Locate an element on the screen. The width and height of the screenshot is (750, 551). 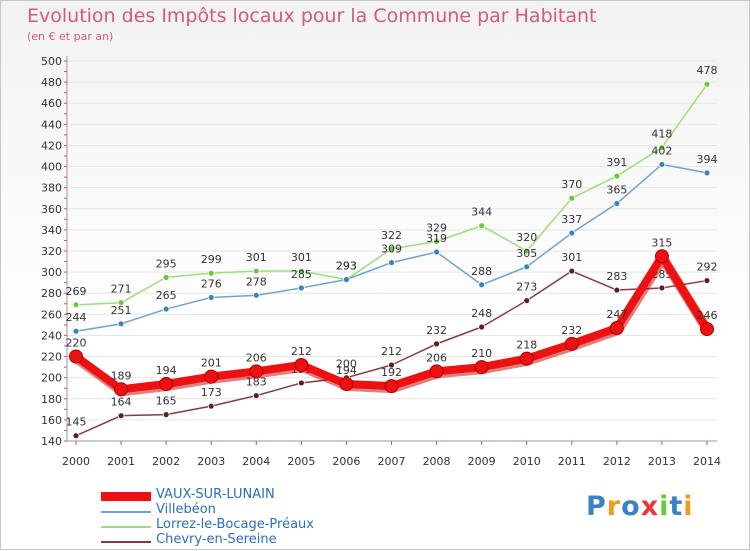
chart-subtitle: (en € et par an) is located at coordinates (70, 36).